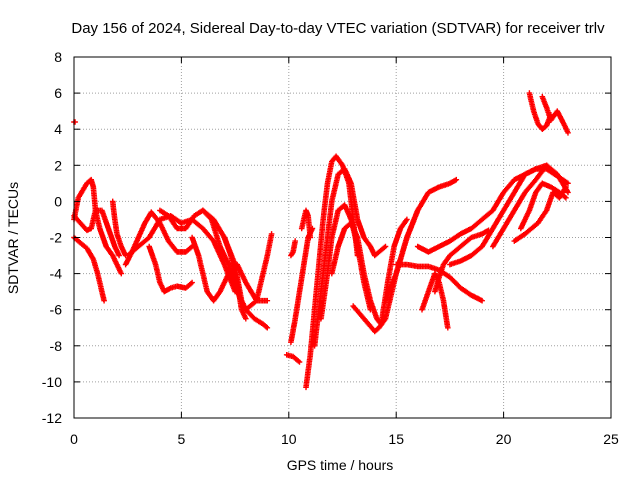 The height and width of the screenshot is (480, 640). What do you see at coordinates (340, 465) in the screenshot?
I see `x-axis-label: GPS time / hours` at bounding box center [340, 465].